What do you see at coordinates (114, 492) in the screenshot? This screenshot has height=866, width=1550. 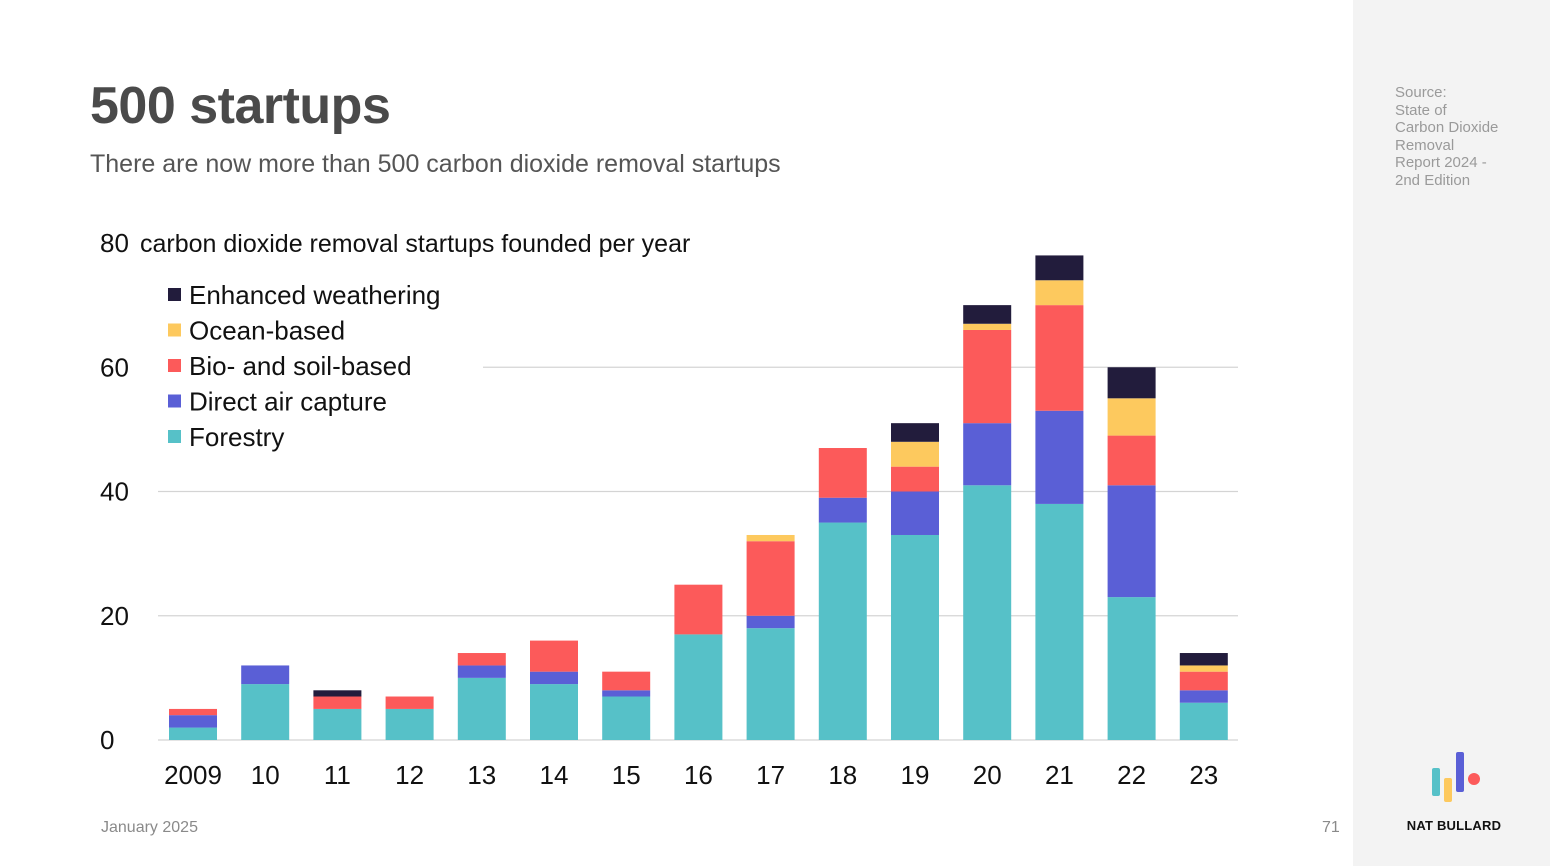 I see `y-tick-label: 40` at bounding box center [114, 492].